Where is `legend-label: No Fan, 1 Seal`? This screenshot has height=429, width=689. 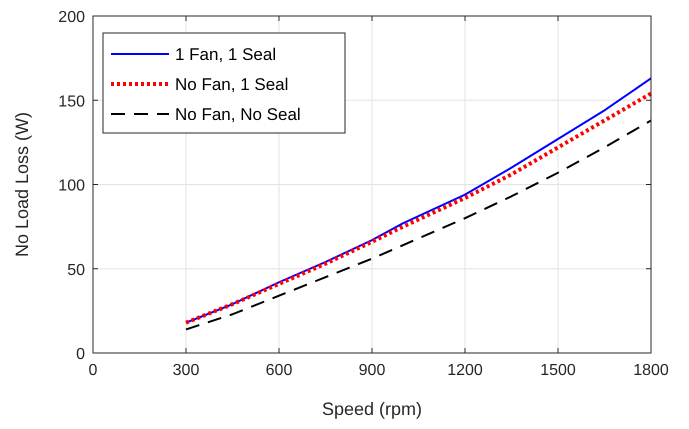
legend-label: No Fan, 1 Seal is located at coordinates (231, 84).